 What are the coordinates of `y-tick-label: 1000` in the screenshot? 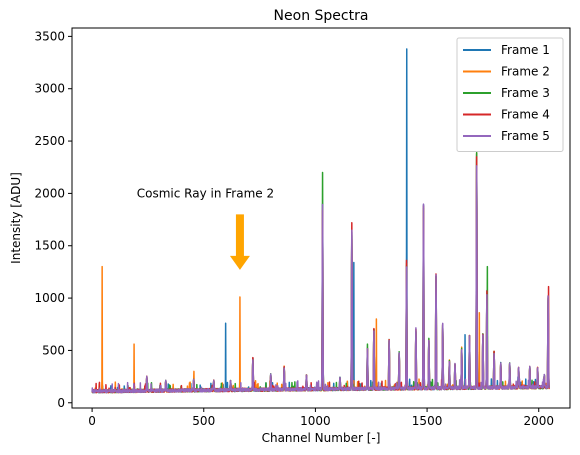 It's located at (49, 298).